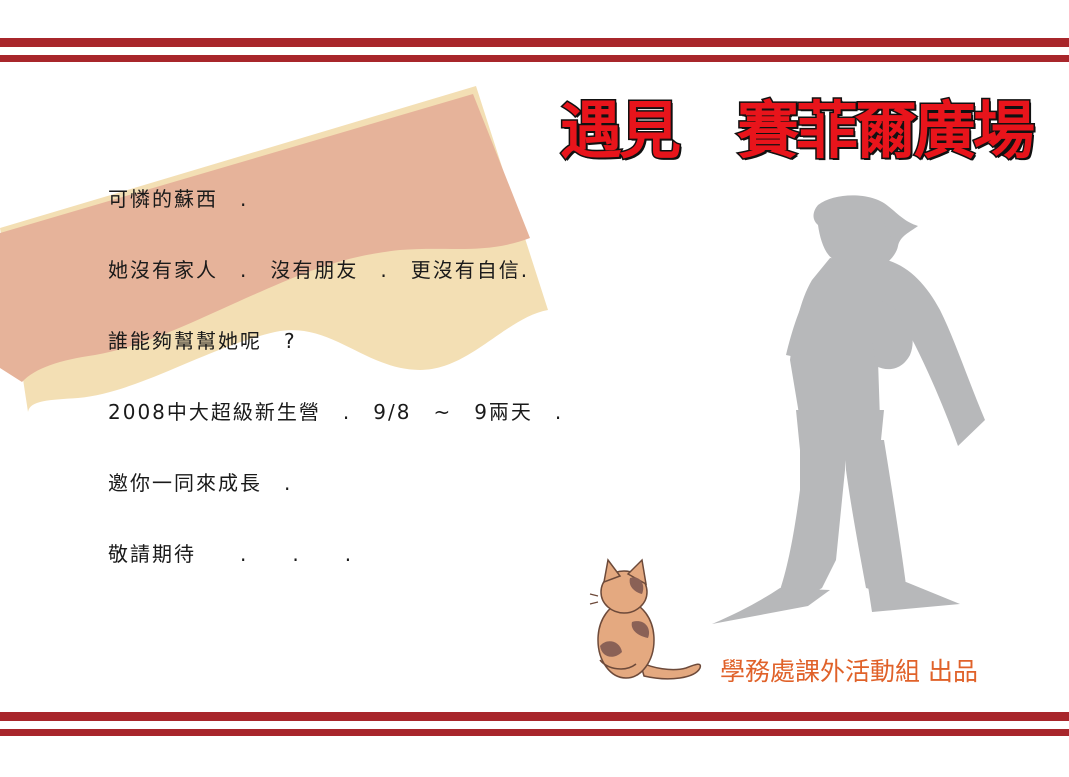 Image resolution: width=1069 pixels, height=777 pixels. What do you see at coordinates (798, 131) in the screenshot?
I see `poster-title: 遇見 賽菲爾廣場` at bounding box center [798, 131].